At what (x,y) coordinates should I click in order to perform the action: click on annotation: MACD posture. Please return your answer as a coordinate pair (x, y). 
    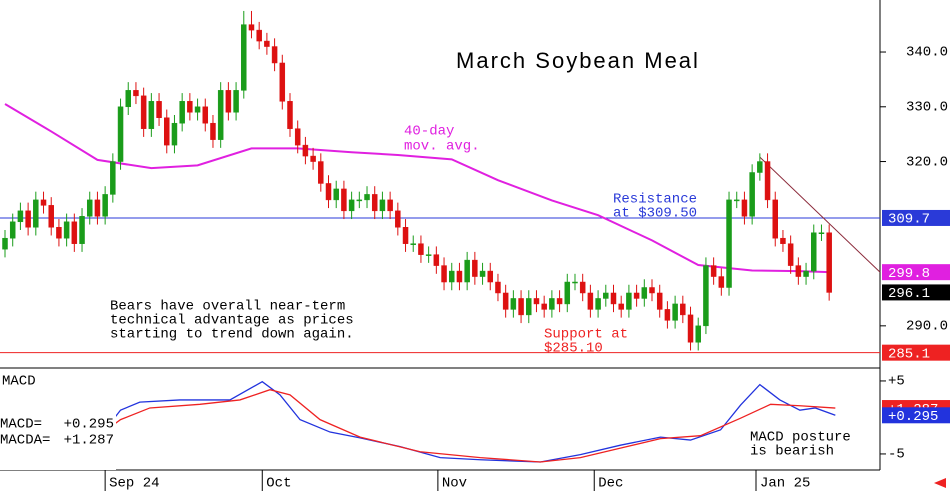
    Looking at the image, I should click on (800, 438).